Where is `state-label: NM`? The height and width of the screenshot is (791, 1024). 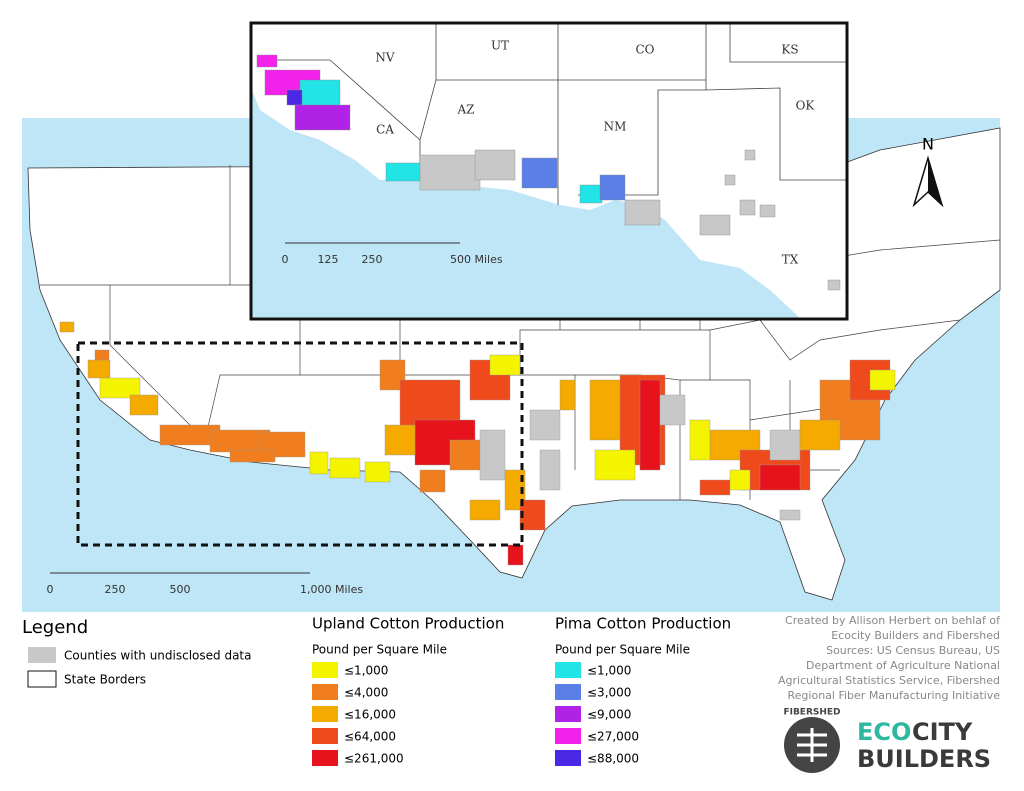 state-label: NM is located at coordinates (615, 127).